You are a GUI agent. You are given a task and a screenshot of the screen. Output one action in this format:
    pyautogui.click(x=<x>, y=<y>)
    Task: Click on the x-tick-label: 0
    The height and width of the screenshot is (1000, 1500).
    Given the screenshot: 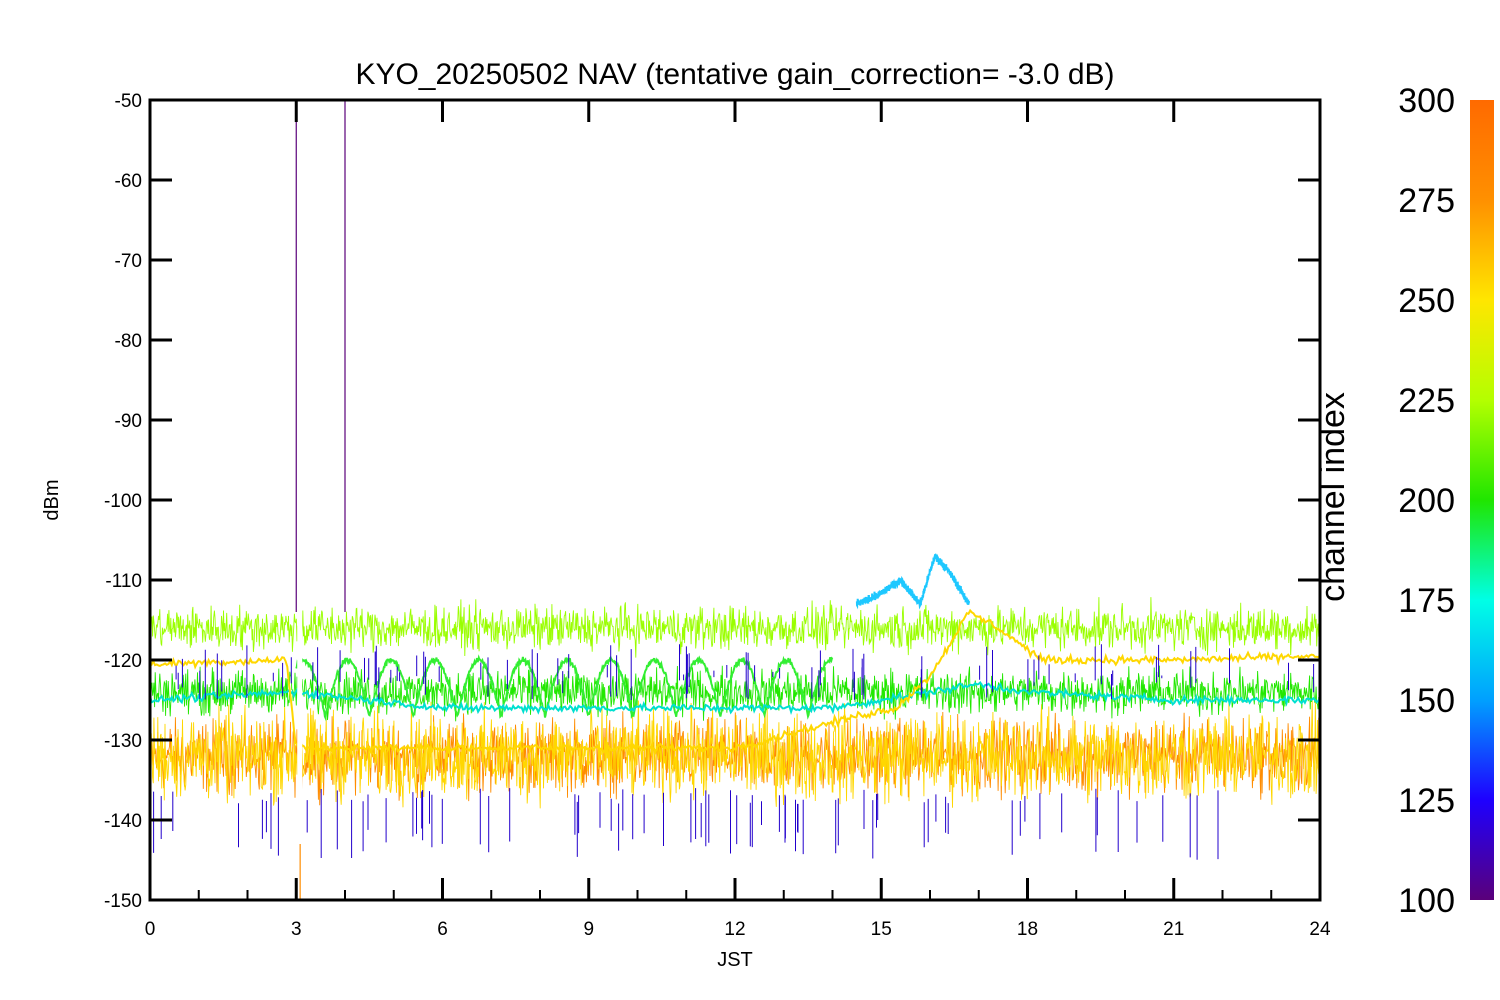 What is the action you would take?
    pyautogui.click(x=150, y=929)
    